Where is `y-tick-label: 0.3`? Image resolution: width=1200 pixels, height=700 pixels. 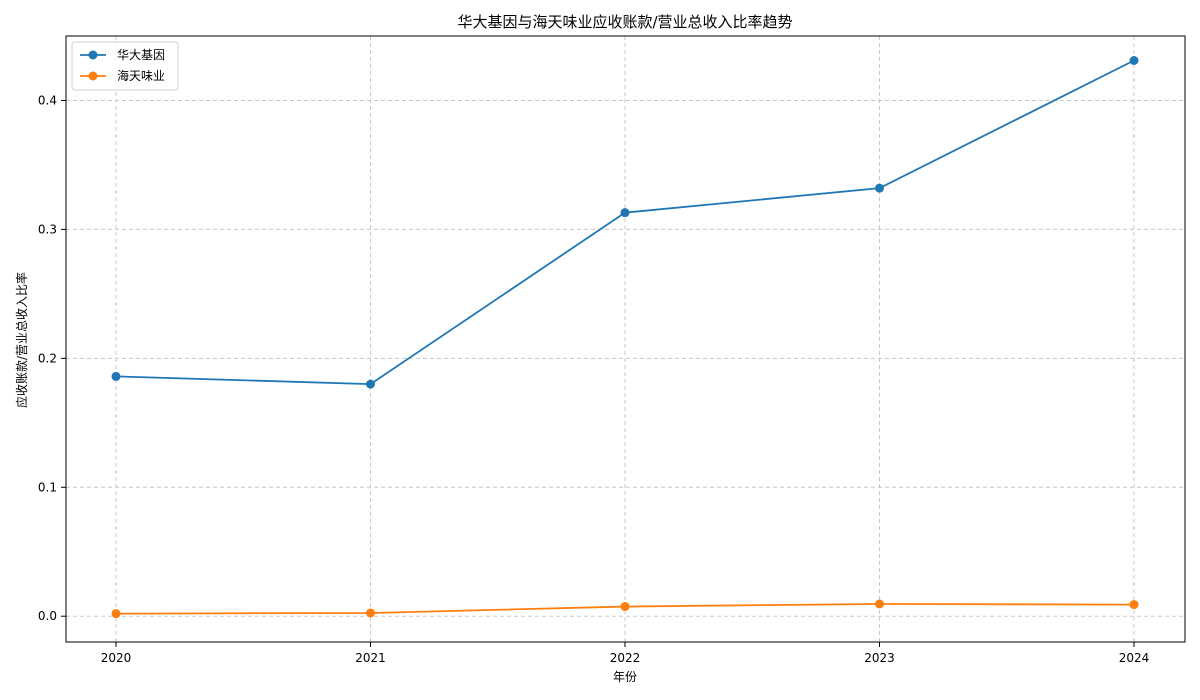
y-tick-label: 0.3 is located at coordinates (47, 229).